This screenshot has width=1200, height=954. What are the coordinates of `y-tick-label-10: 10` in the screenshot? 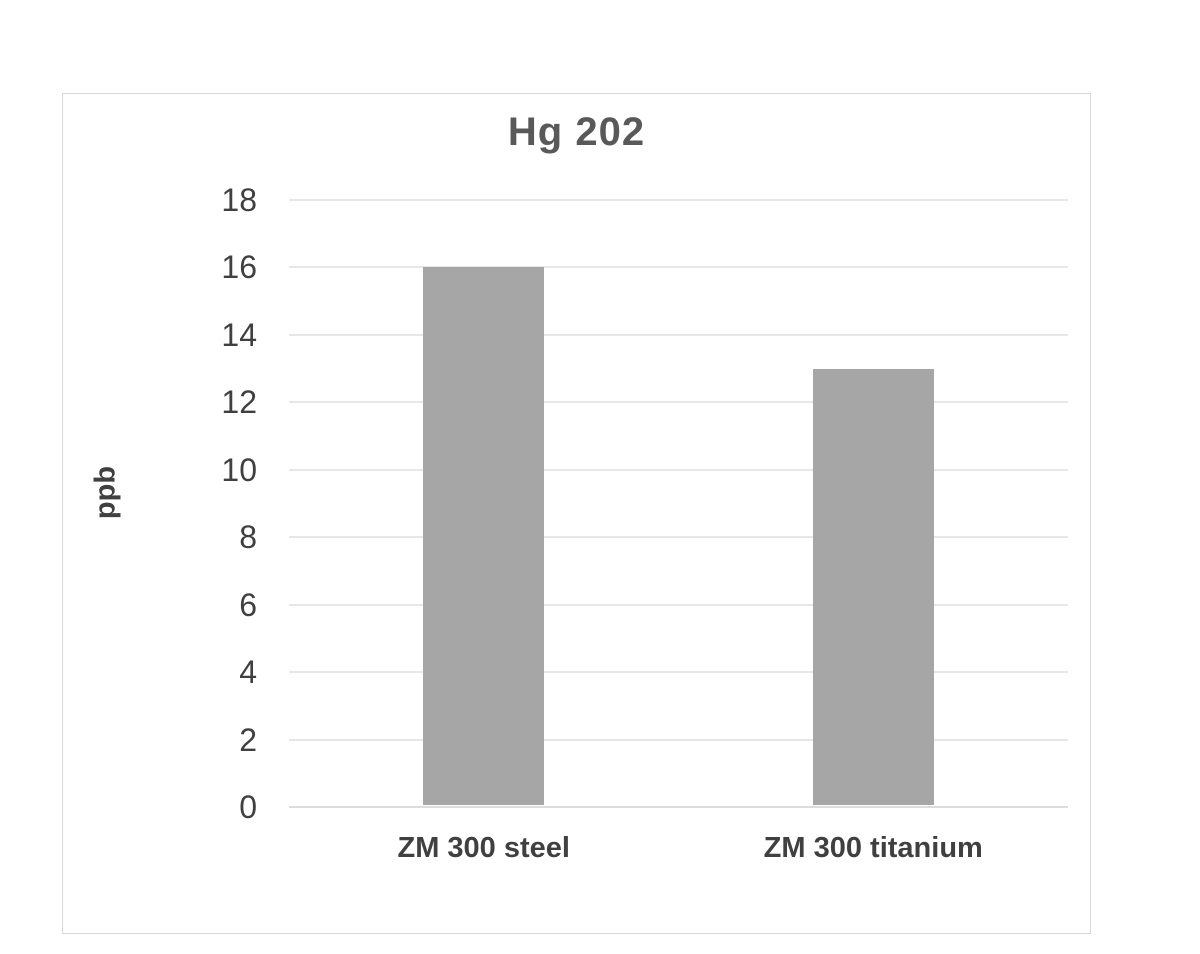 It's located at (239, 469).